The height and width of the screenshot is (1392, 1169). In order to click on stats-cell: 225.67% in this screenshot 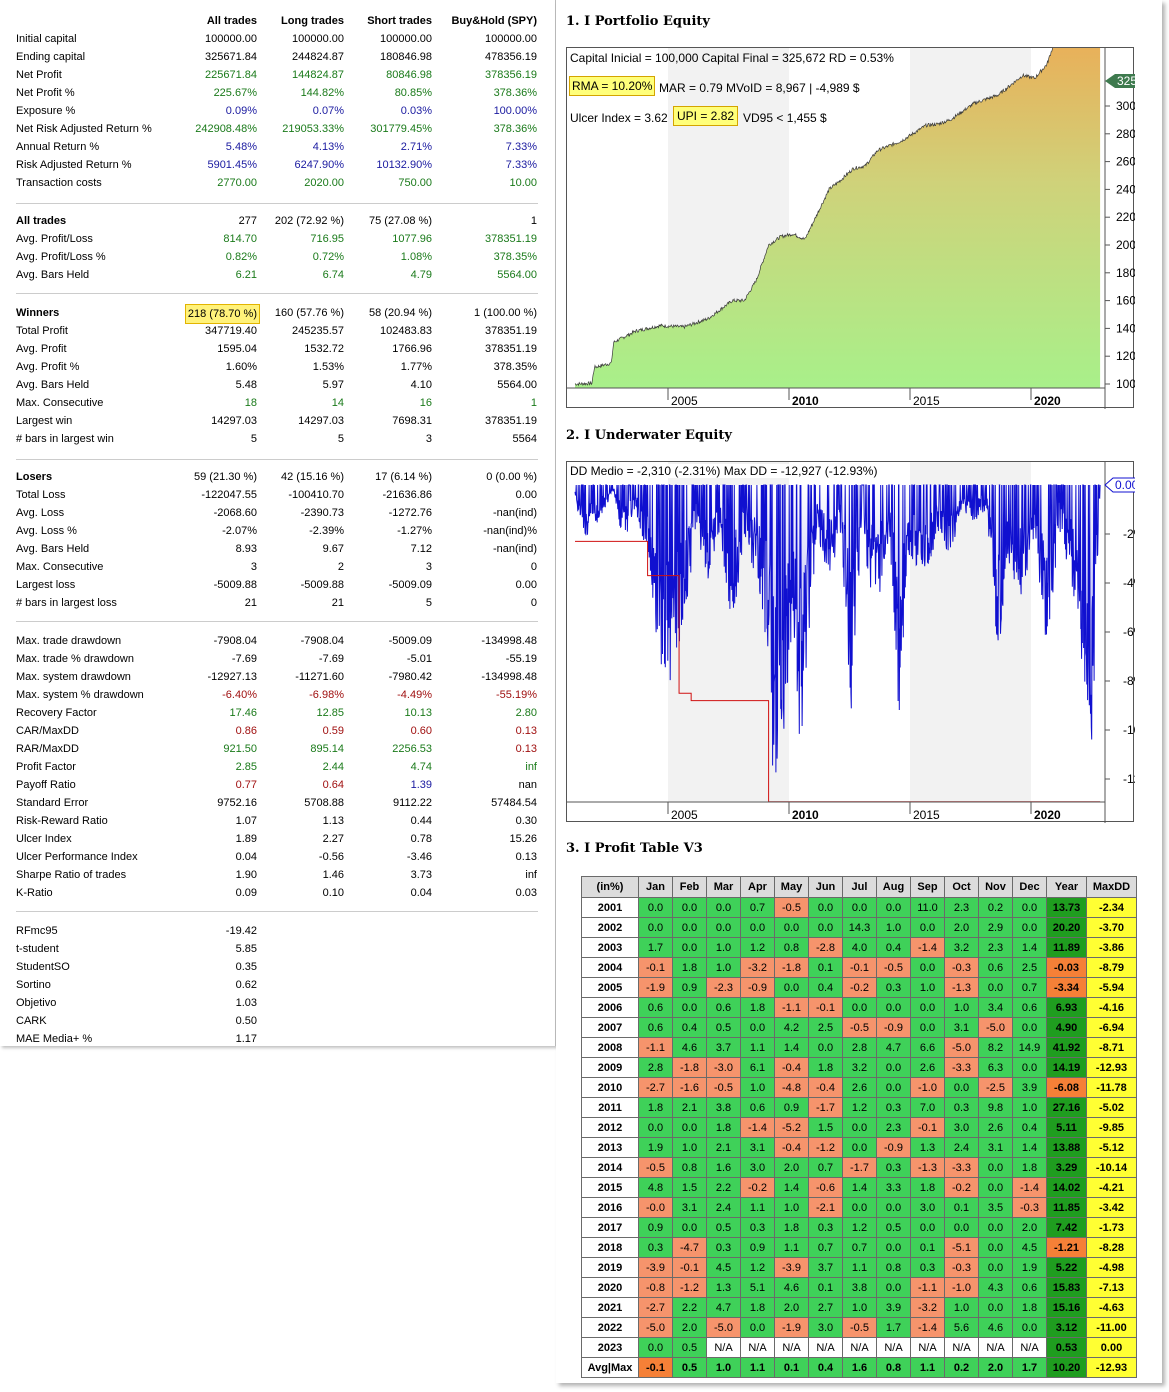, I will do `click(235, 93)`.